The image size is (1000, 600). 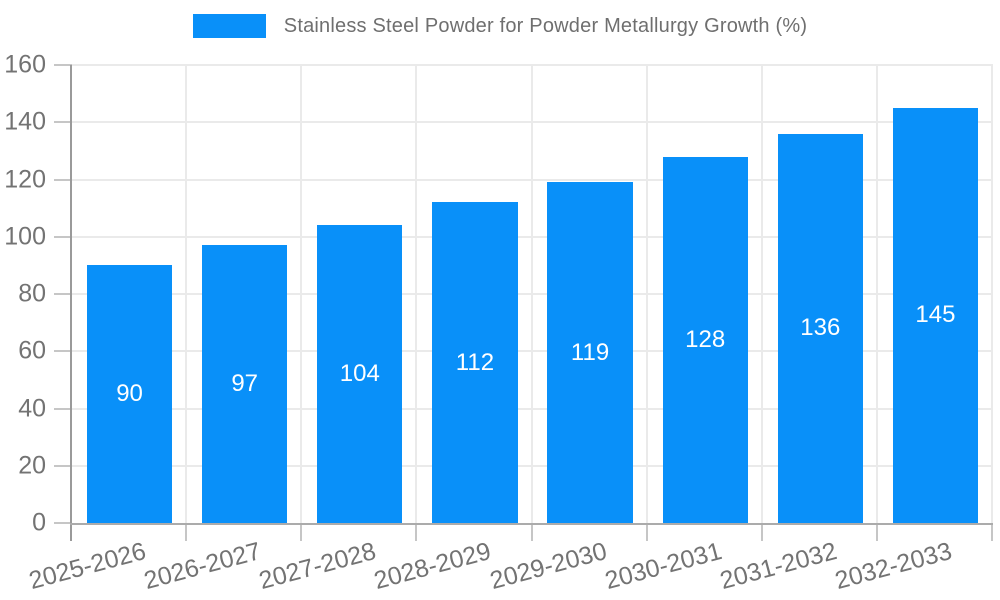 What do you see at coordinates (229, 26) in the screenshot?
I see `legend-swatch` at bounding box center [229, 26].